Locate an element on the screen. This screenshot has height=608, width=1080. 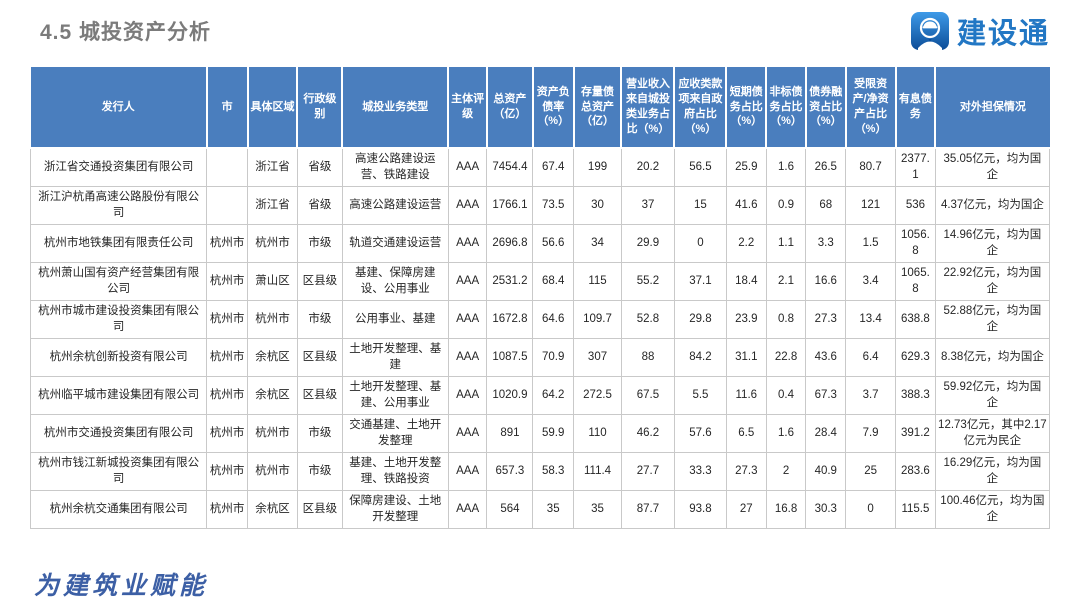
table-cell: 1672.8 is located at coordinates (510, 320).